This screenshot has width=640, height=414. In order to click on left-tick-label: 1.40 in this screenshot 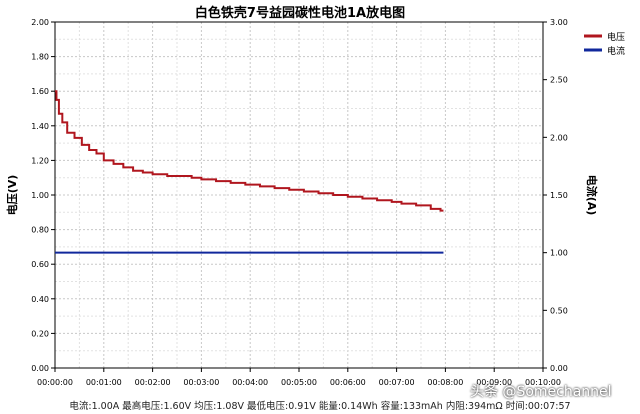, I will do `click(40, 126)`.